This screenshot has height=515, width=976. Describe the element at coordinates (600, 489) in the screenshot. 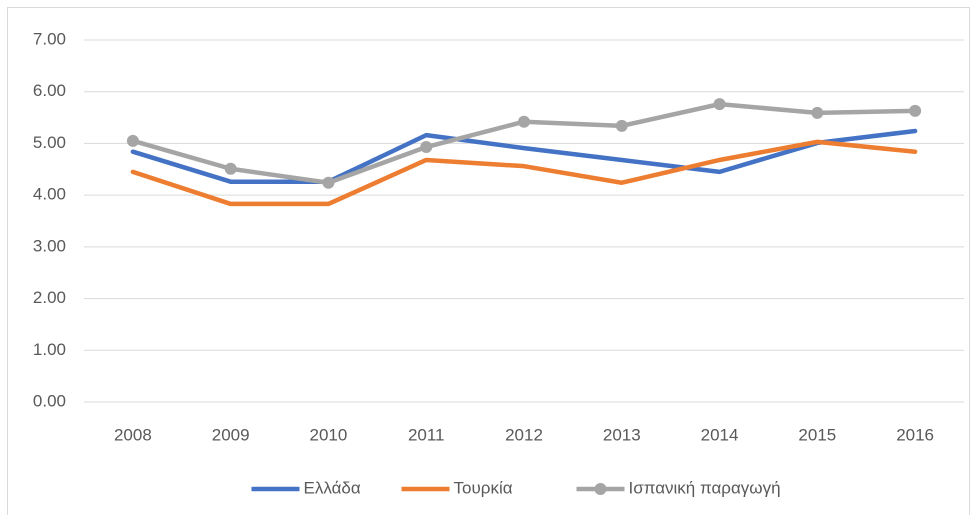

I see `legend-marker` at that location.